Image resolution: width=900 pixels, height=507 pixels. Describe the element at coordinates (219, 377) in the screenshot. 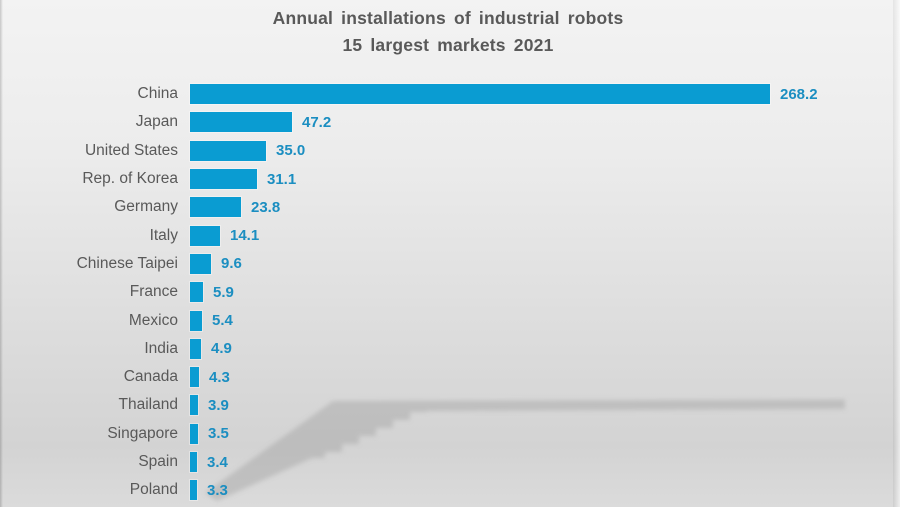

I see `value-label: 4.3` at that location.